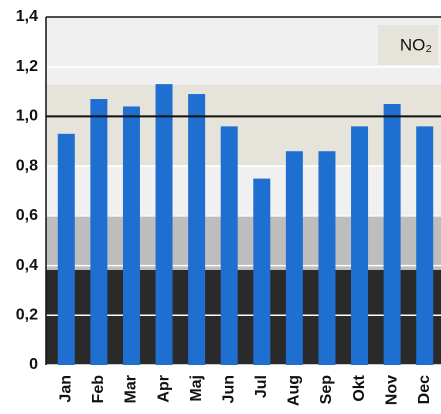 This screenshot has height=414, width=441. Describe the element at coordinates (326, 390) in the screenshot. I see `x-tick-label: Sep` at that location.